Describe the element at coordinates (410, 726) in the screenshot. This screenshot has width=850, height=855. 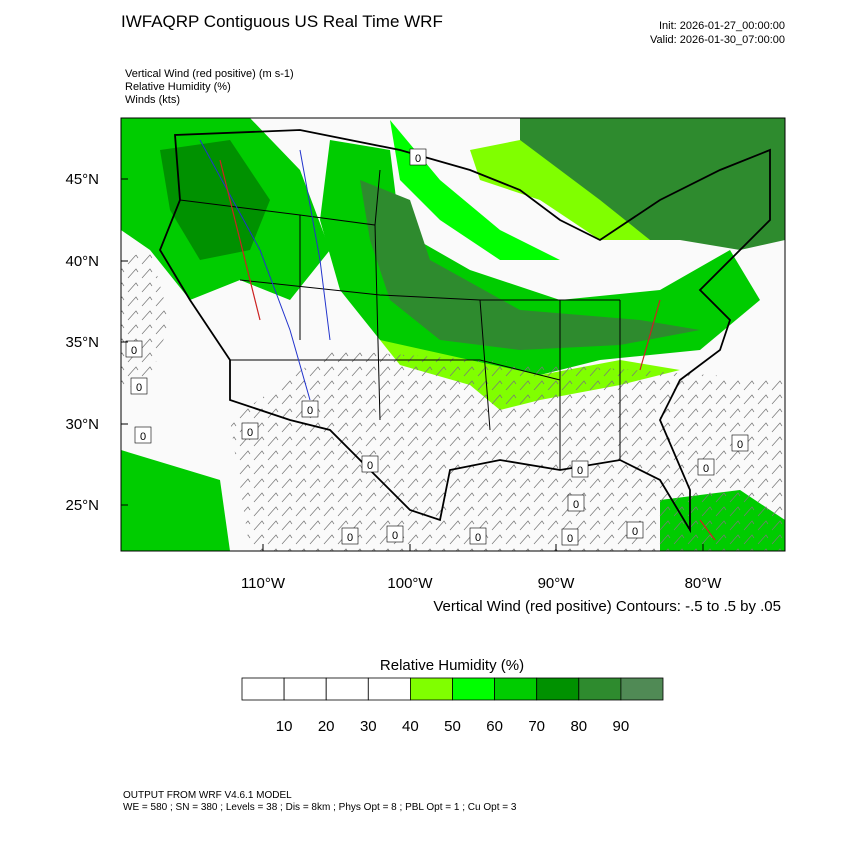
I see `colorbar-label: 40` at that location.